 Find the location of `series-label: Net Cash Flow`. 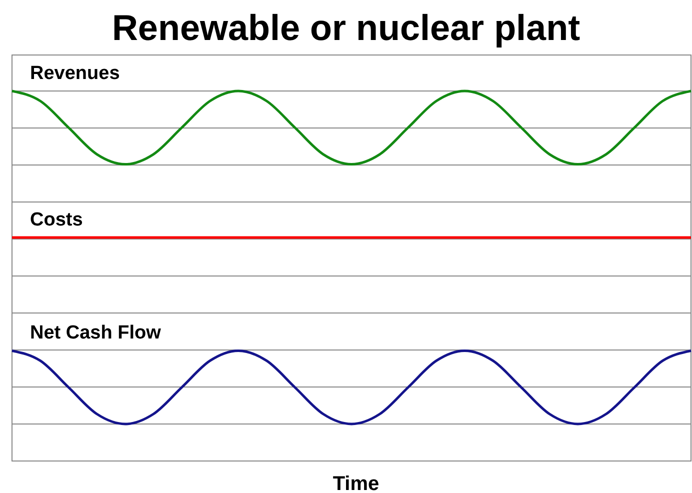

series-label: Net Cash Flow is located at coordinates (96, 333).